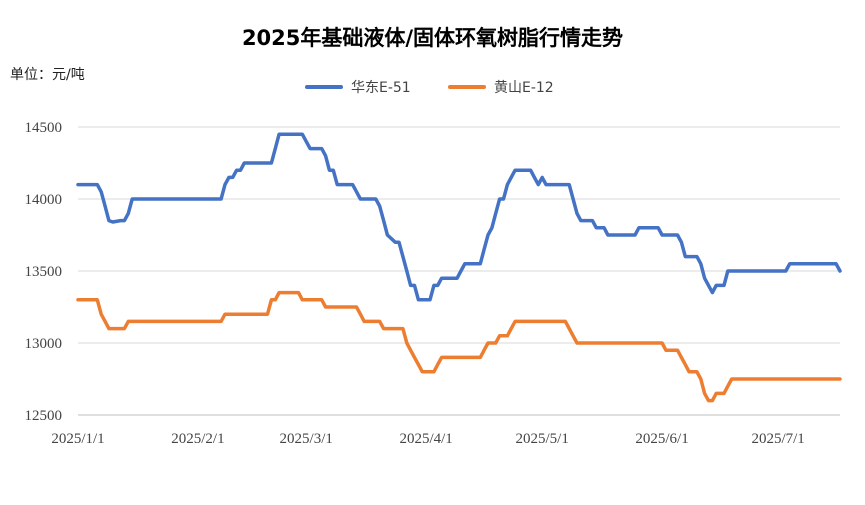  Describe the element at coordinates (524, 88) in the screenshot. I see `legend-label-e12: 黄山E-12` at that location.